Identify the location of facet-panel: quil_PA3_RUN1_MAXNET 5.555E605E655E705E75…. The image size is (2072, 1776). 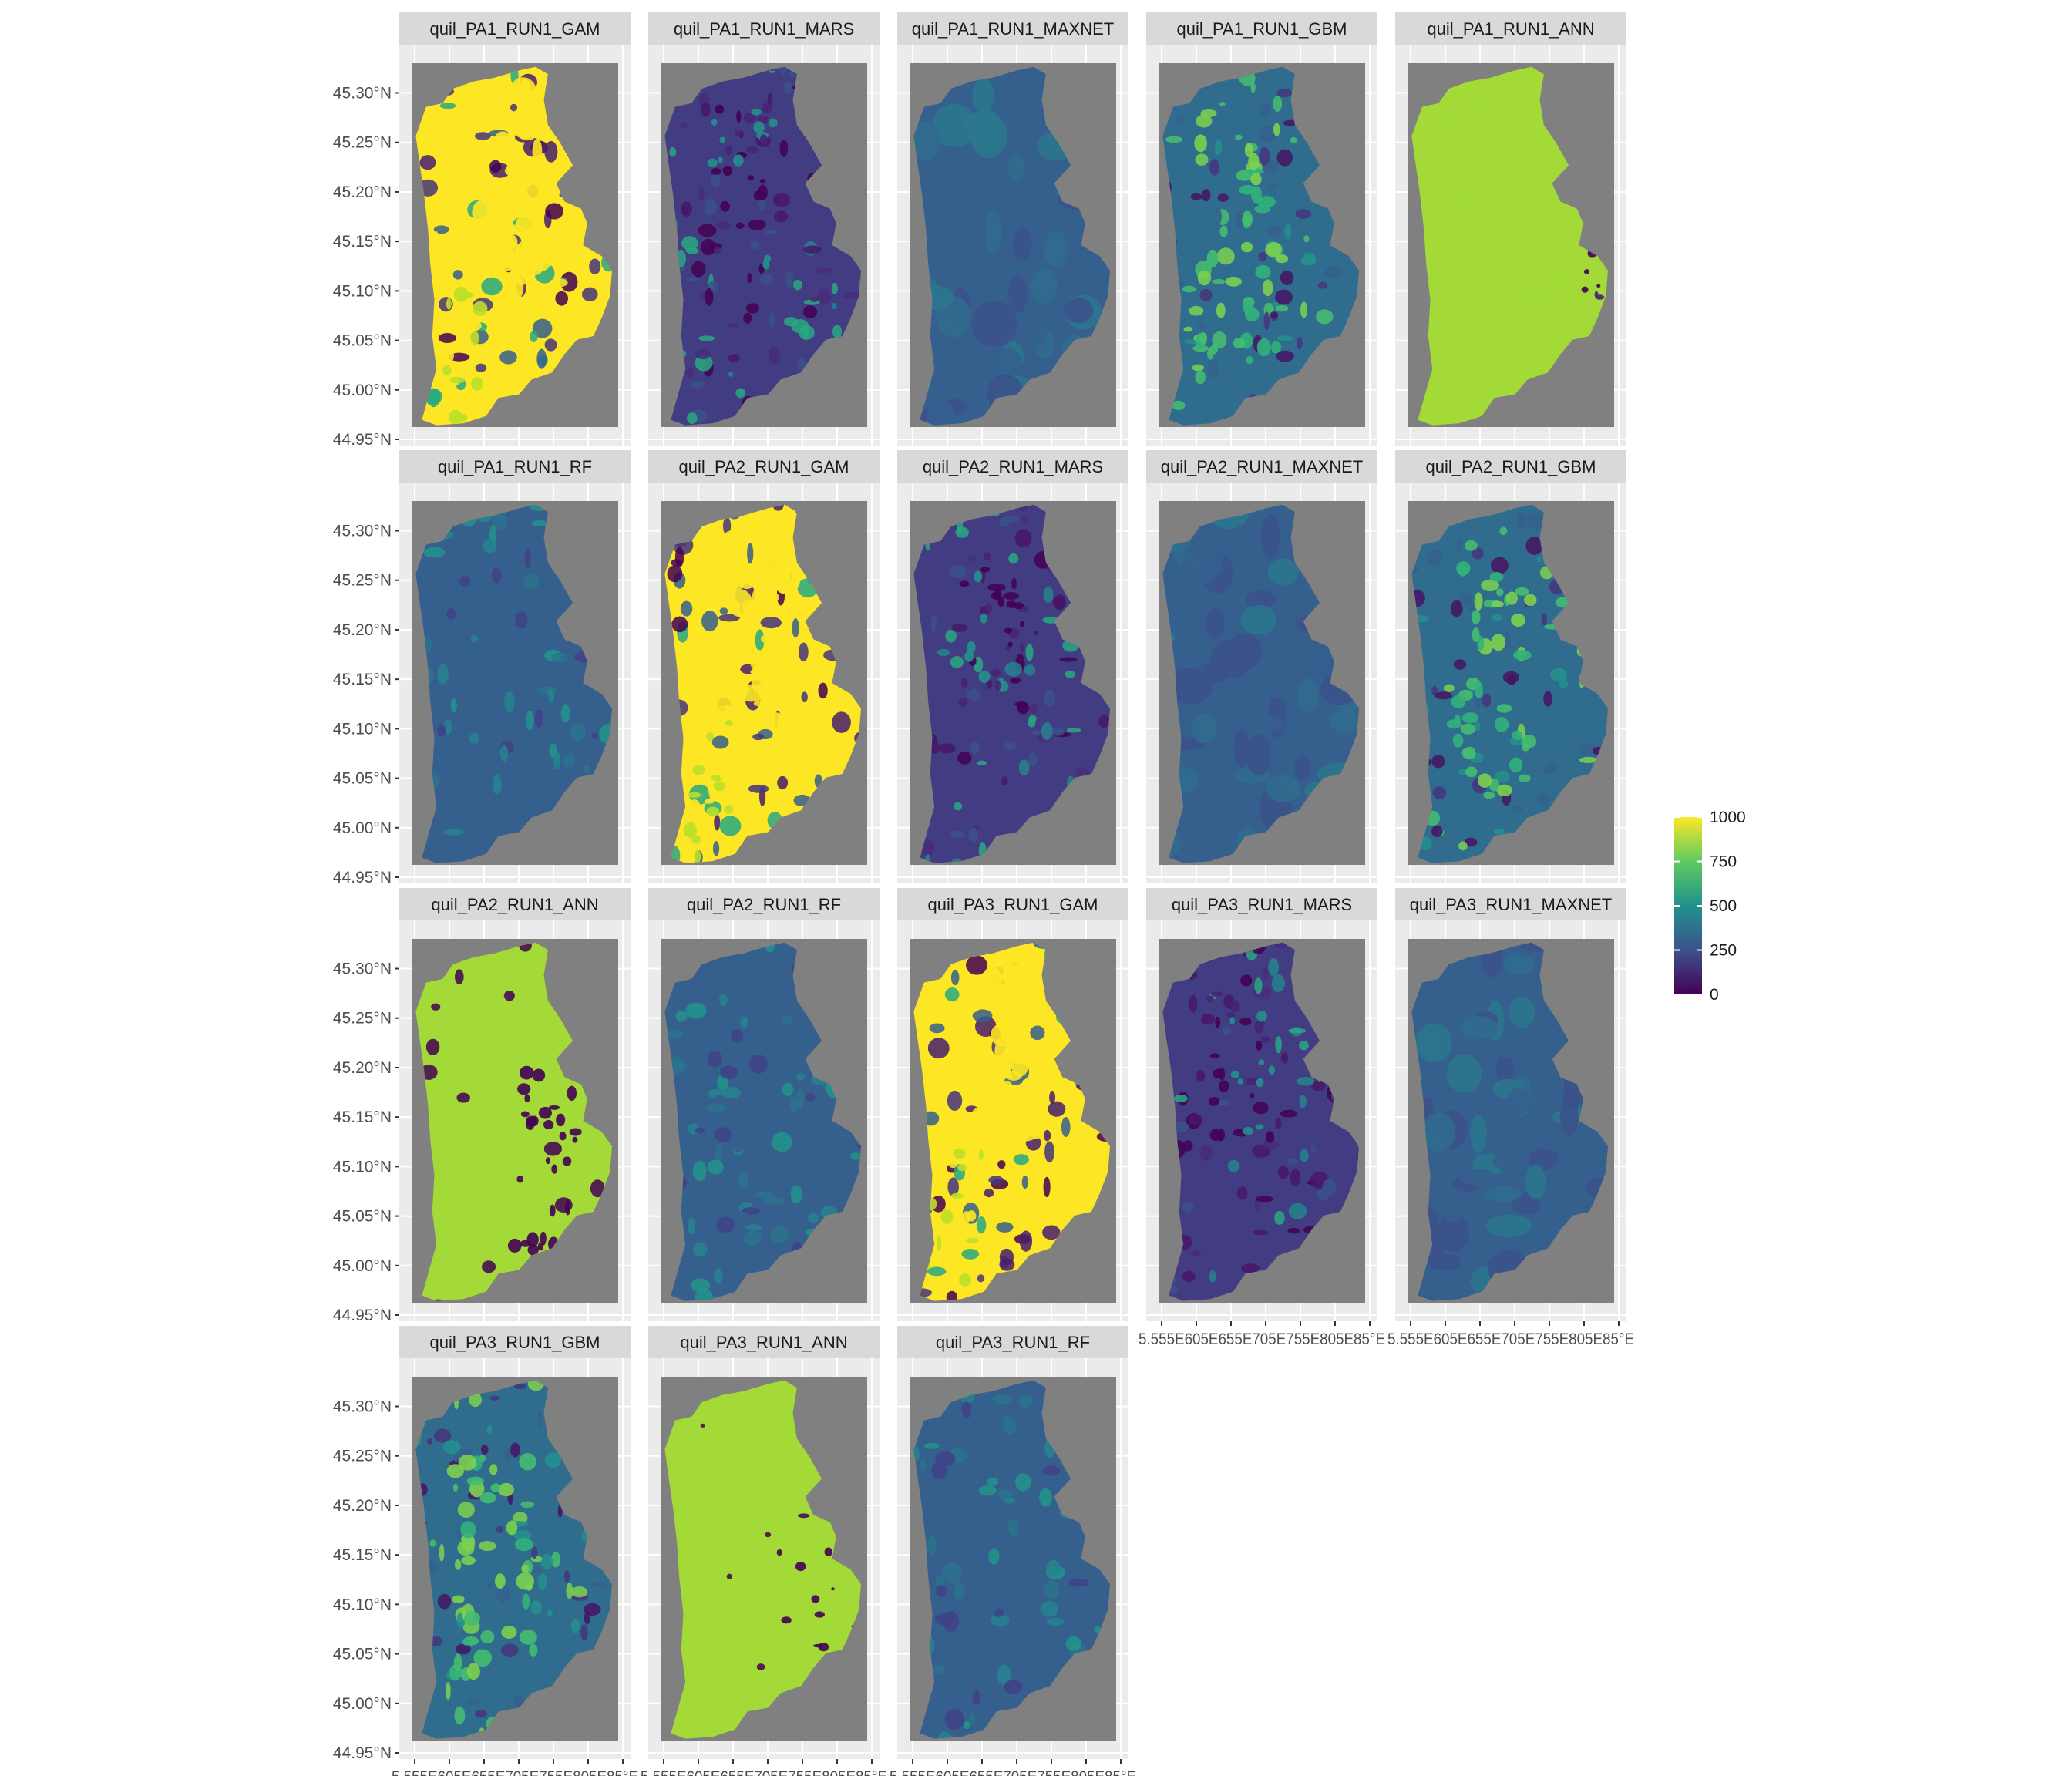
(1511, 1118).